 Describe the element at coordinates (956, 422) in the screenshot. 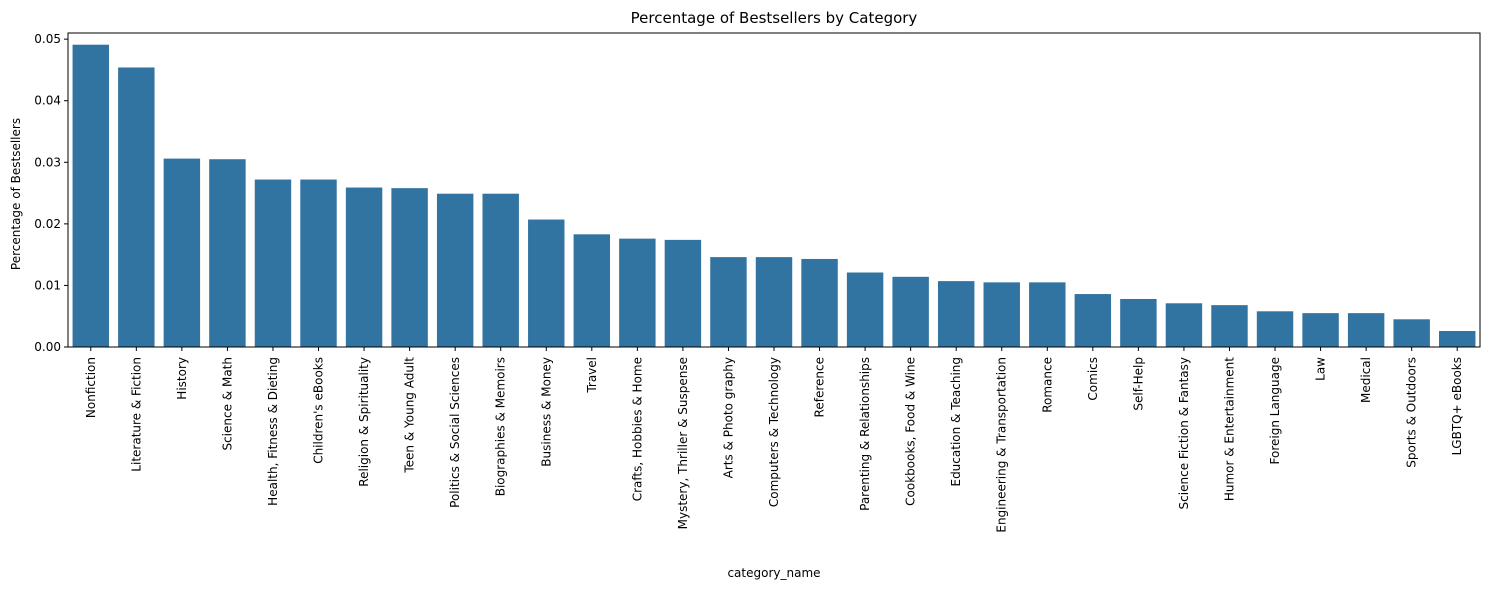

I see `x-tick-label: Education & Teaching` at that location.